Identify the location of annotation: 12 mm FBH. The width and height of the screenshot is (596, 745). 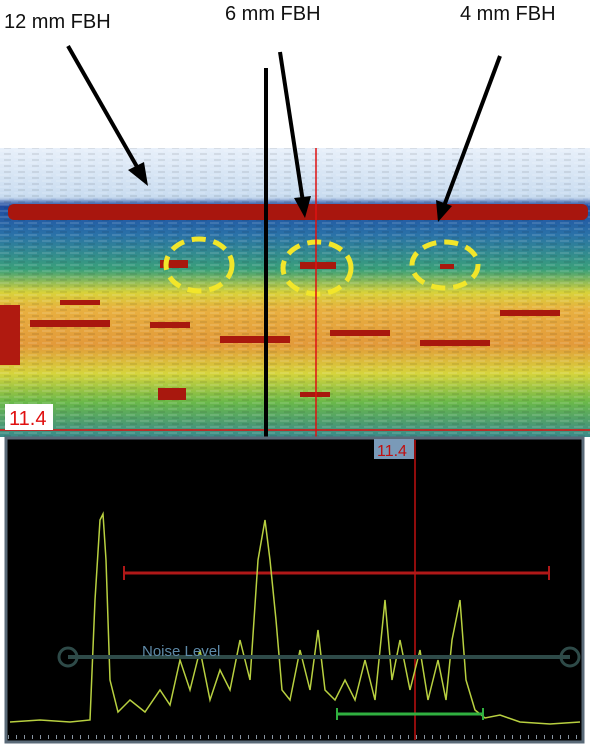
(57, 22).